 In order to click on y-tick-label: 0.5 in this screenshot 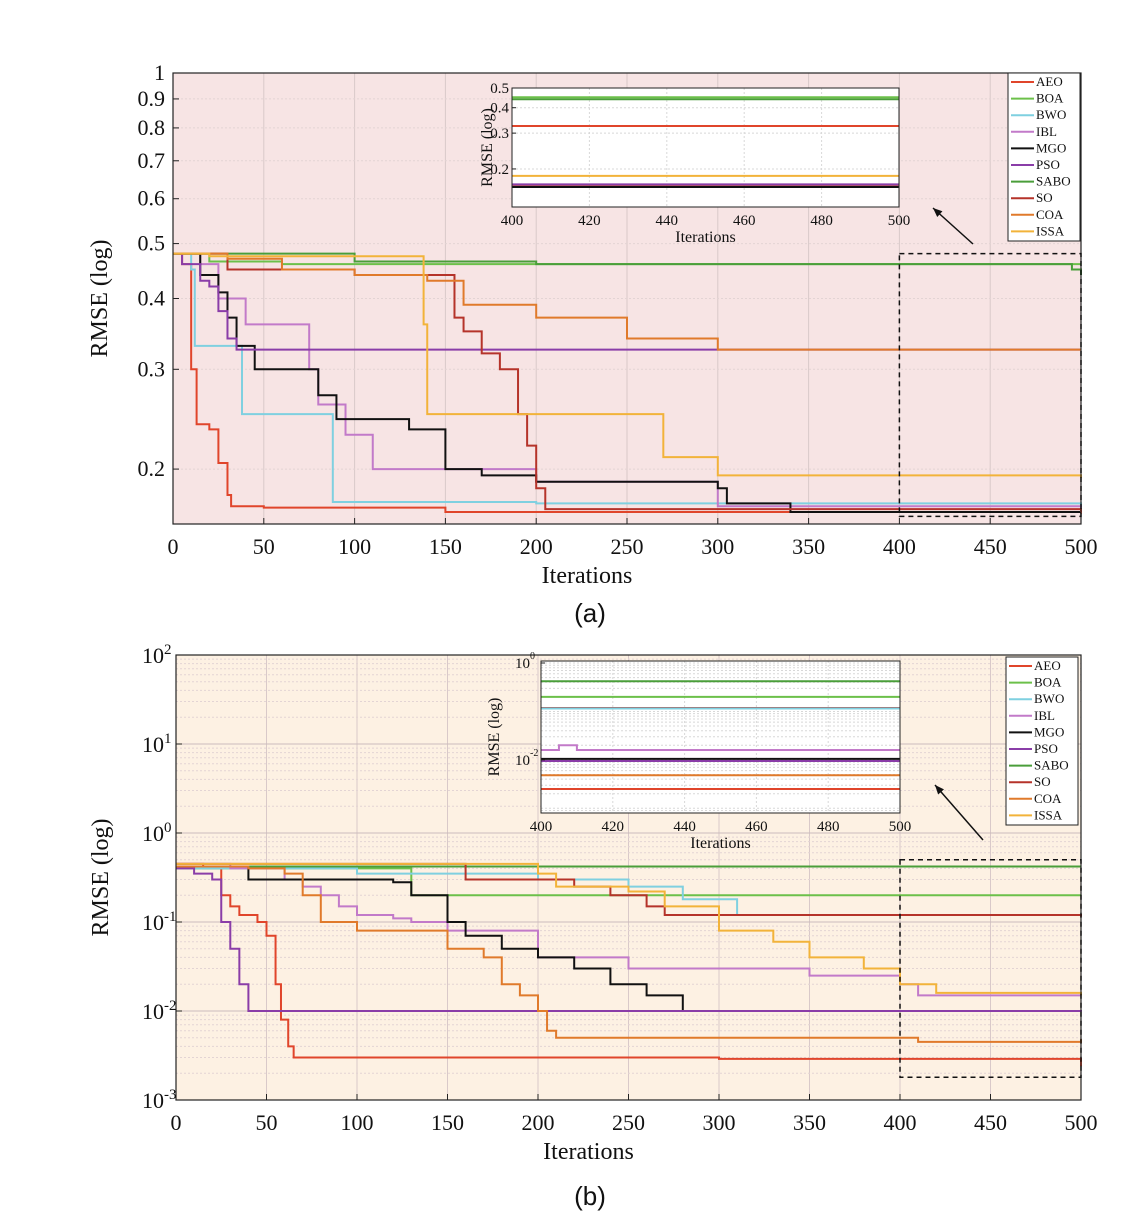, I will do `click(152, 243)`.